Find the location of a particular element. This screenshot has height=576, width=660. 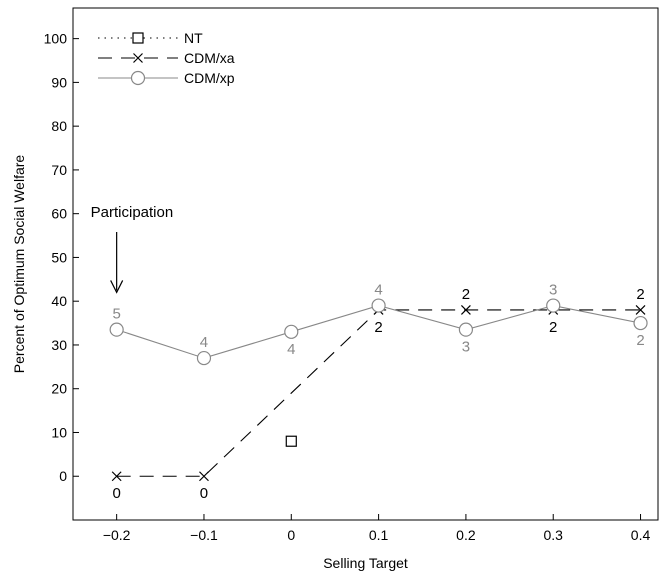

legend-label: CDM/xp is located at coordinates (209, 78).